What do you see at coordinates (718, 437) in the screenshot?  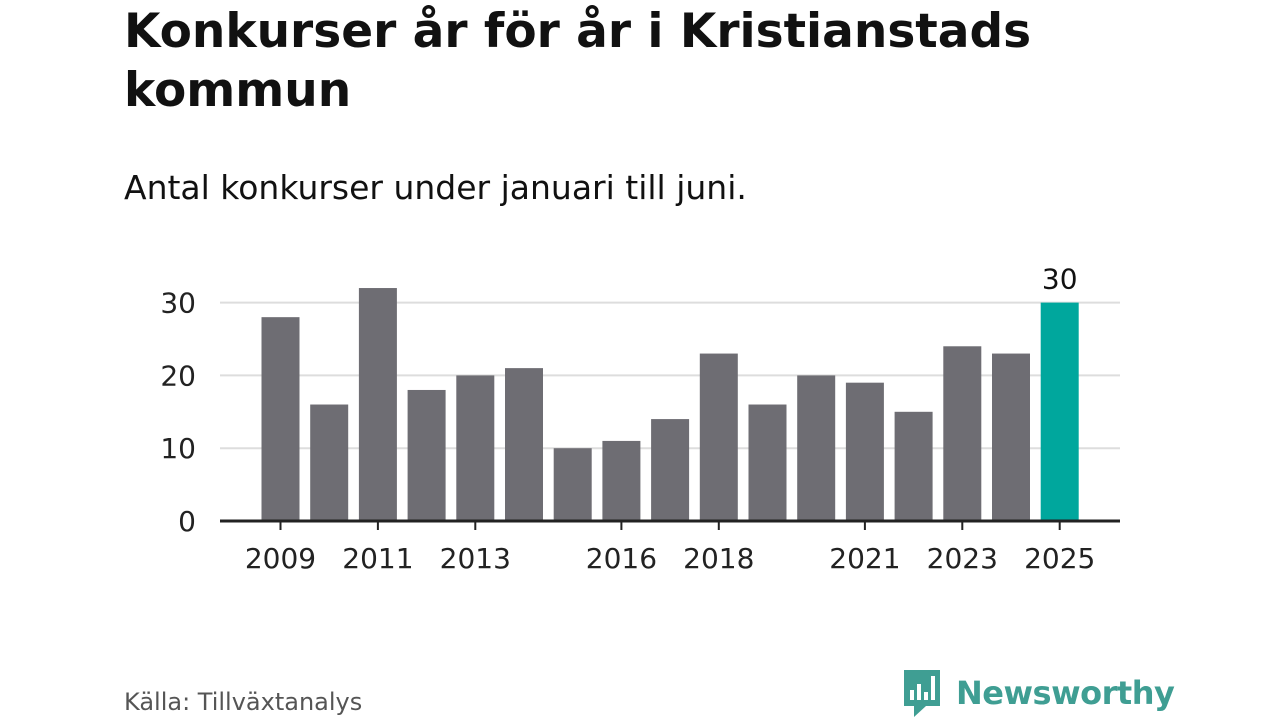 I see `bar-2018` at bounding box center [718, 437].